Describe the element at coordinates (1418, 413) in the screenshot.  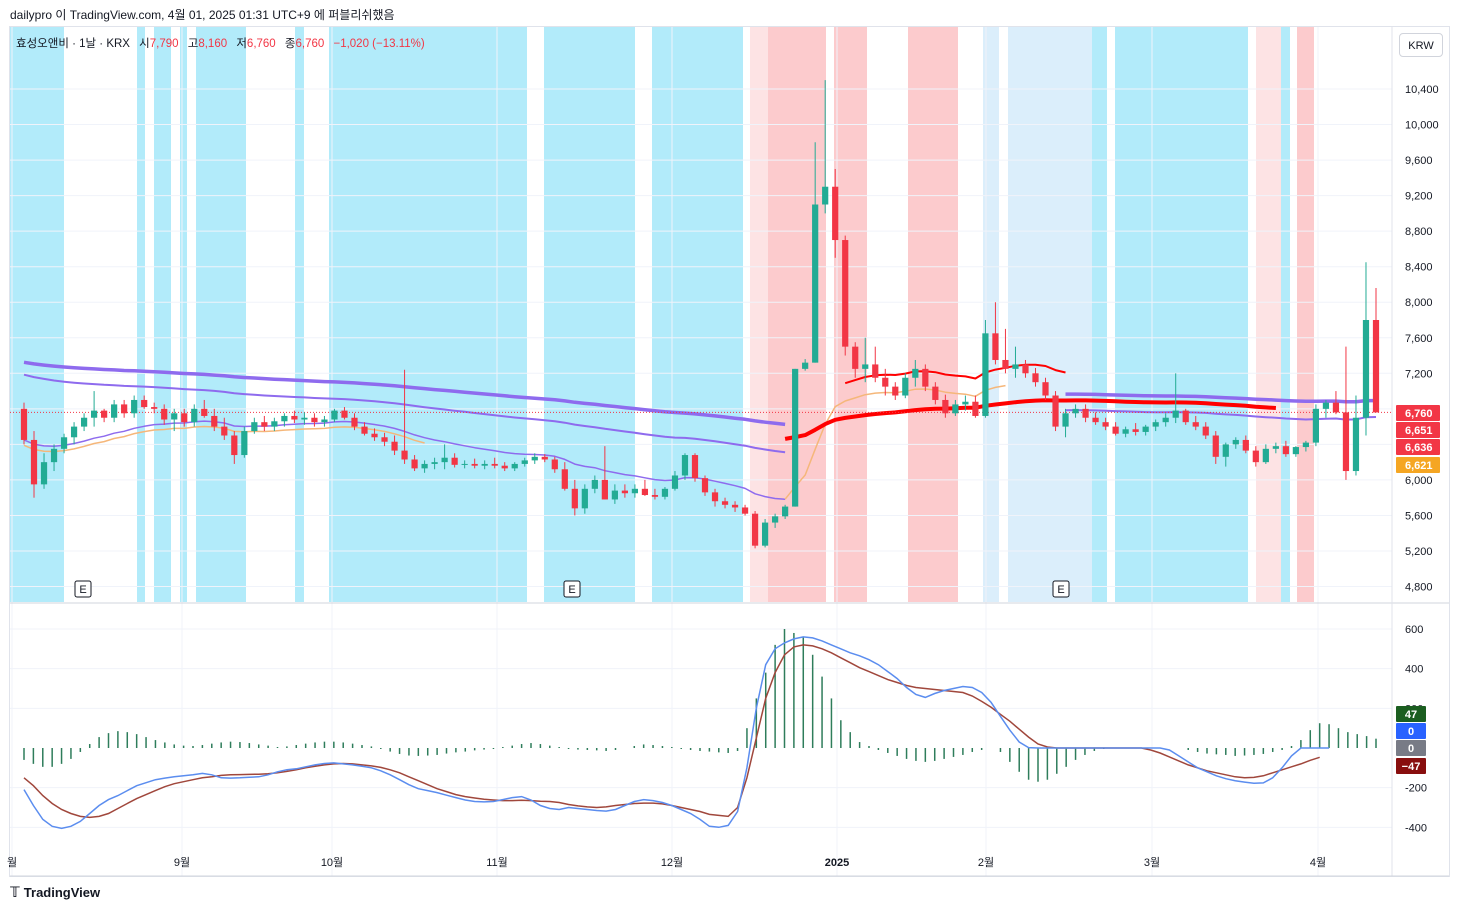
I see `price-badge: 6,760` at that location.